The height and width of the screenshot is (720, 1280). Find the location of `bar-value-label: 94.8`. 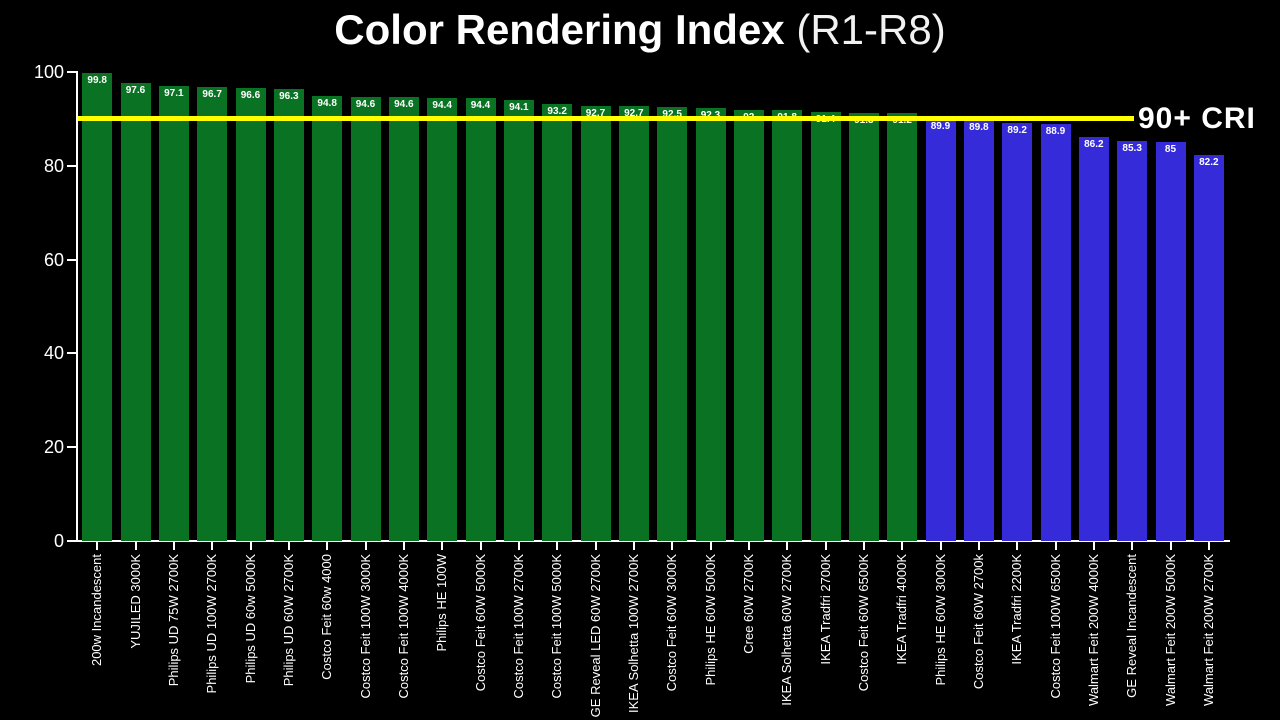

bar-value-label: 94.8 is located at coordinates (327, 104).